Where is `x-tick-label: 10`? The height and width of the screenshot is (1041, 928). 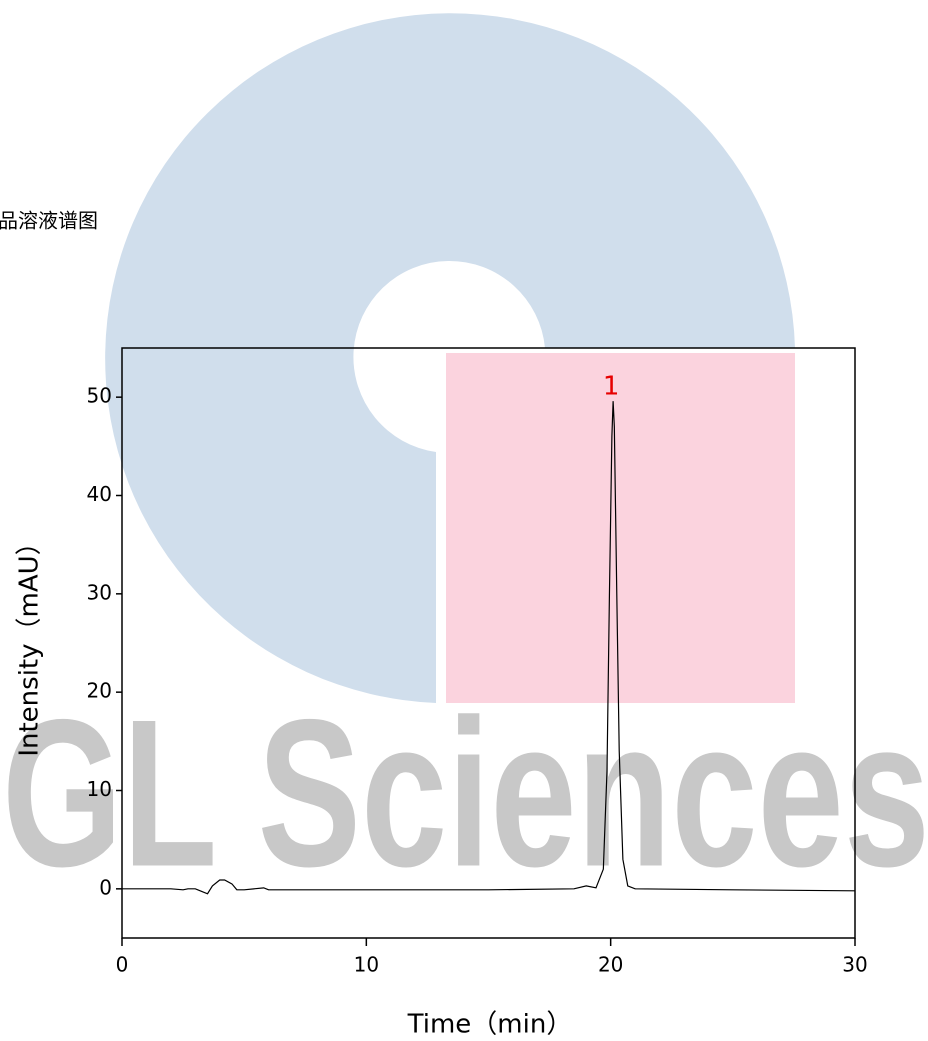 x-tick-label: 10 is located at coordinates (366, 965).